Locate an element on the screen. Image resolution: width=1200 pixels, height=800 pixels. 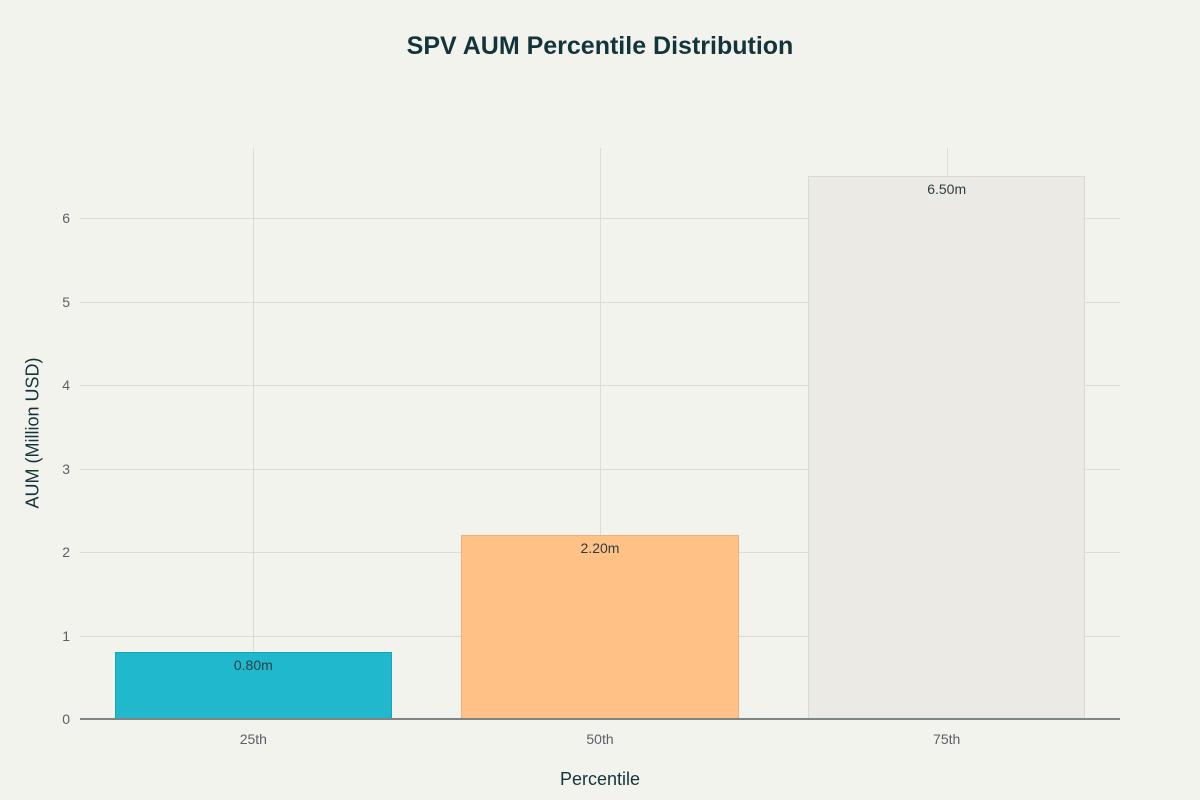
bar-25th: 0.80m is located at coordinates (253, 685).